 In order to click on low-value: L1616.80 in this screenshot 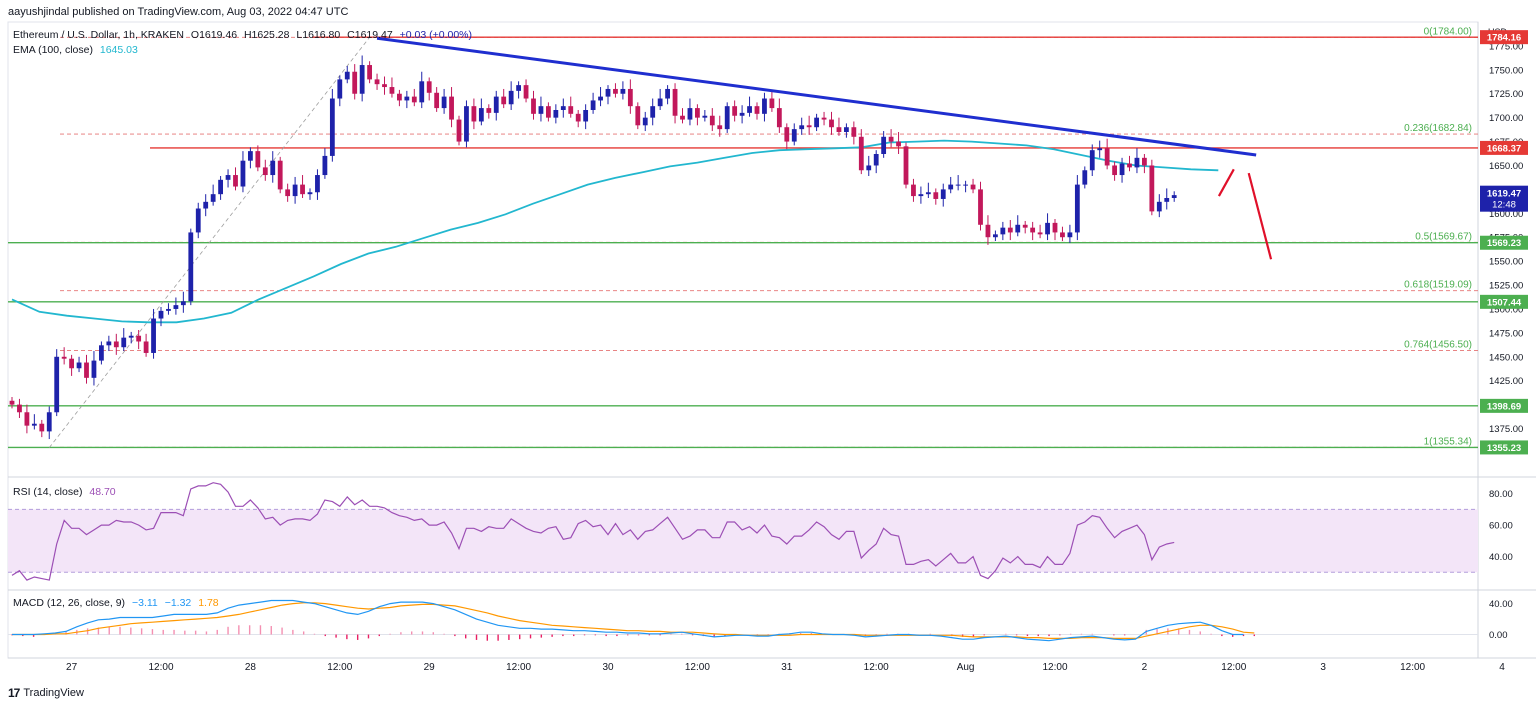, I will do `click(318, 35)`.